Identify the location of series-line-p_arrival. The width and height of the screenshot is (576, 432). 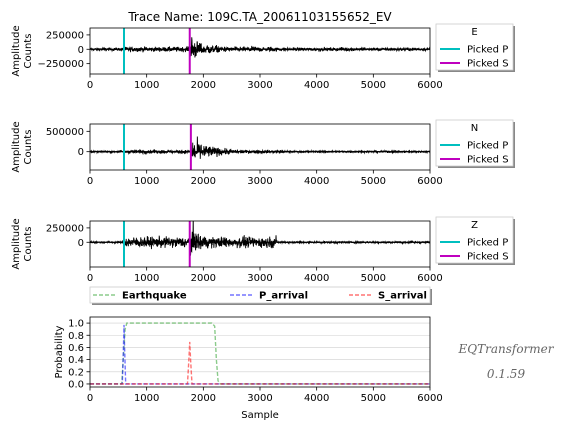
(260, 354).